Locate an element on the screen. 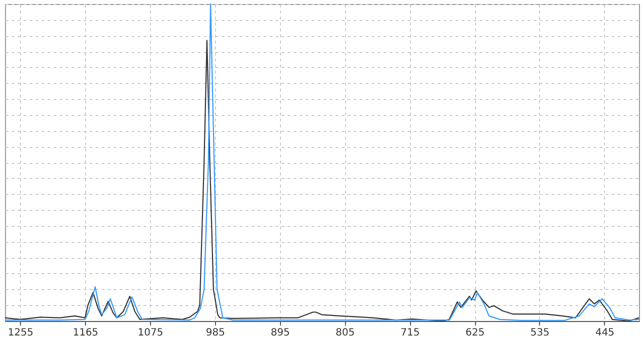  x-tick-label: 985 is located at coordinates (215, 333).